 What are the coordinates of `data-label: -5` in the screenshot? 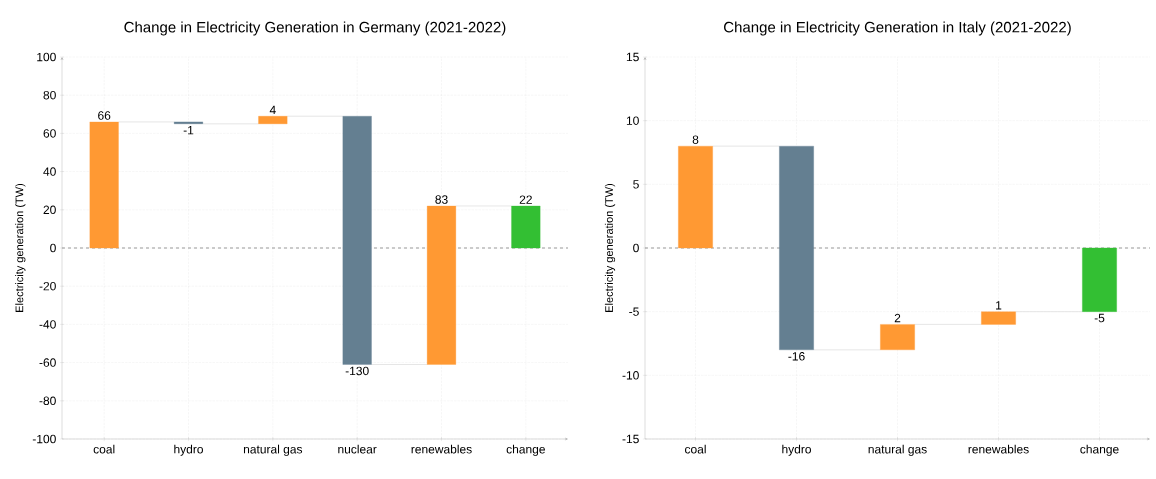 It's located at (1099, 318).